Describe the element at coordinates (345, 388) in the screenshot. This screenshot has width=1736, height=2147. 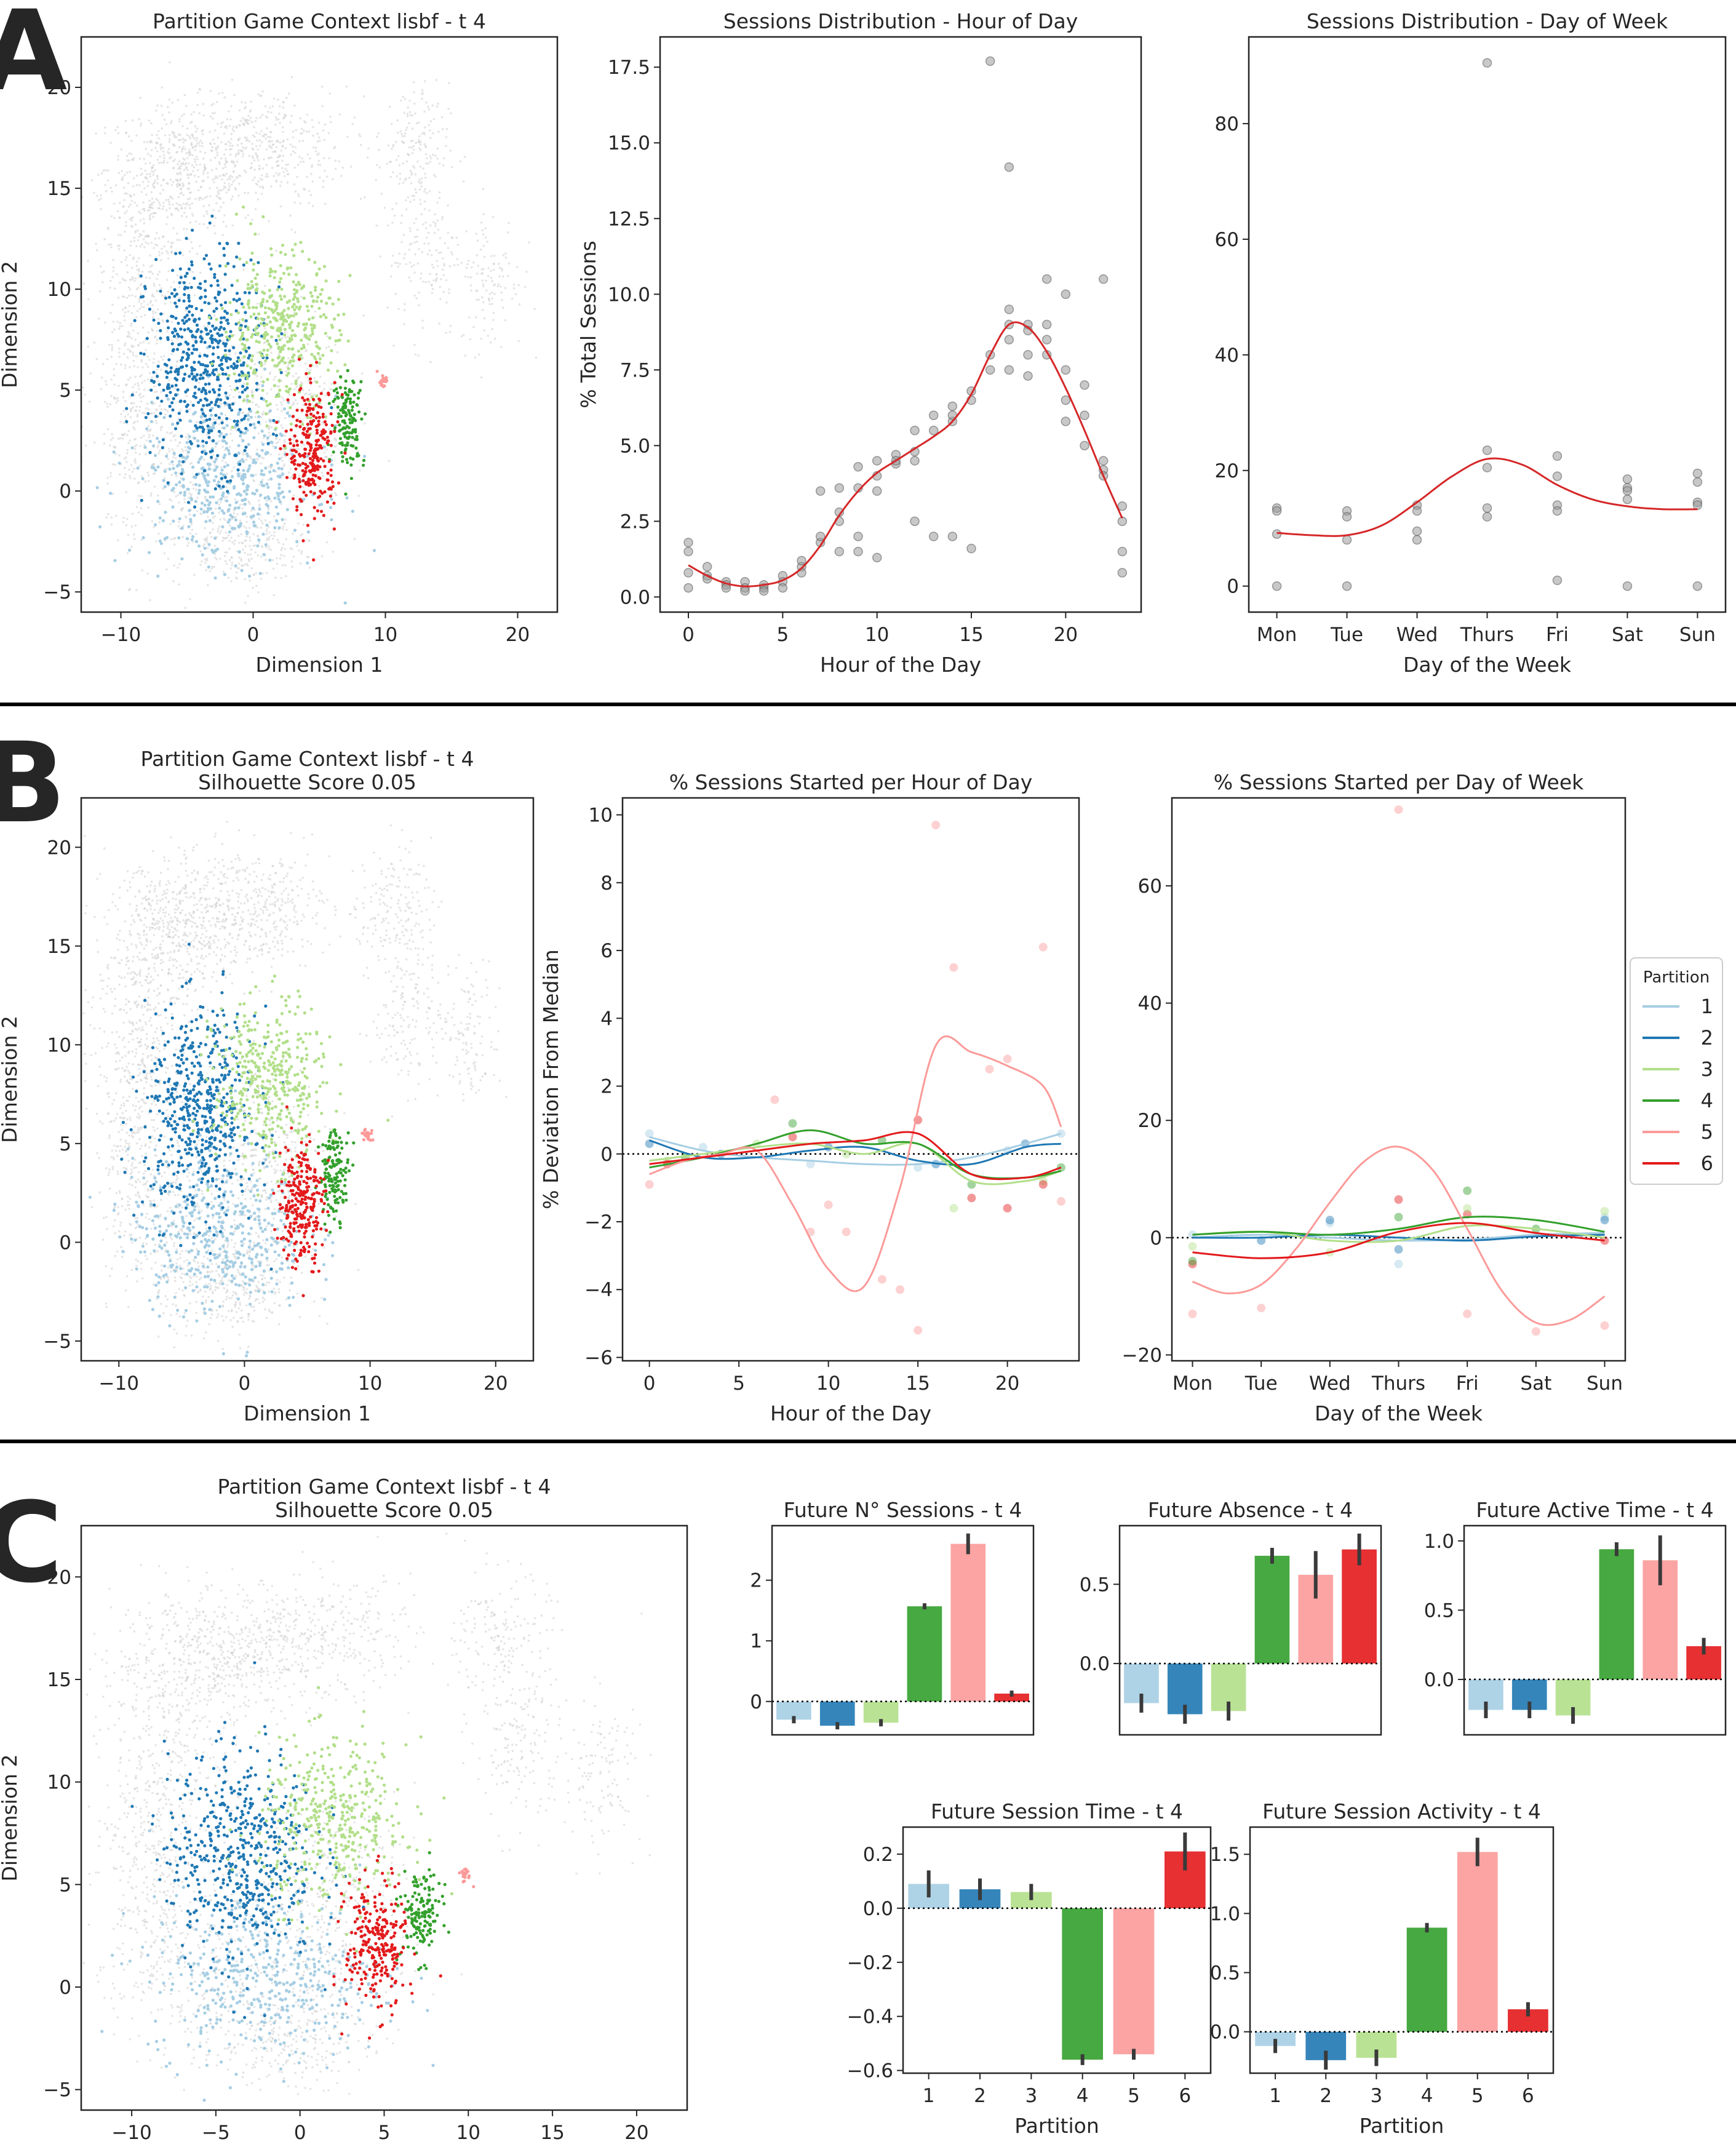
I see `partition-4-point` at that location.